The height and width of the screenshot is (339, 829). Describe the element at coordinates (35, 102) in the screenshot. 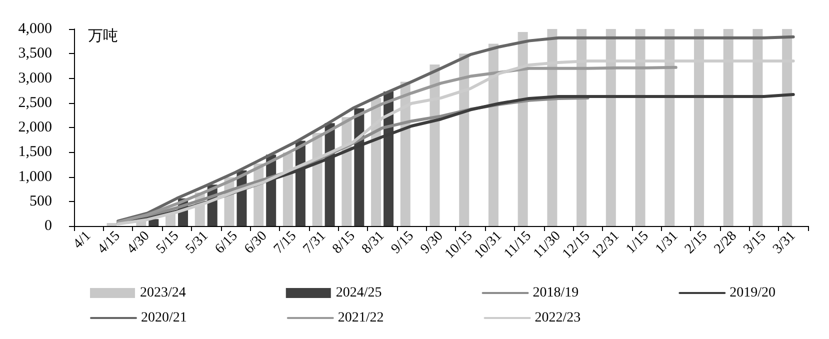

I see `y-tick-label: 2,500` at that location.